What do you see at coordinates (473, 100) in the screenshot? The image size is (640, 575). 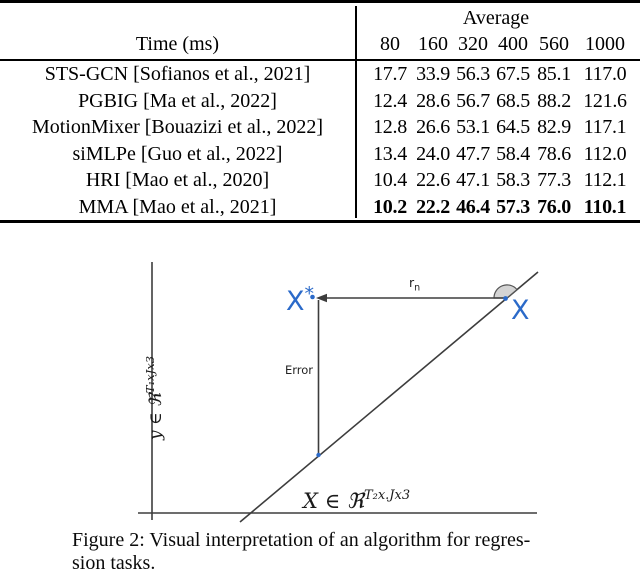 I see `cell: 56.7` at bounding box center [473, 100].